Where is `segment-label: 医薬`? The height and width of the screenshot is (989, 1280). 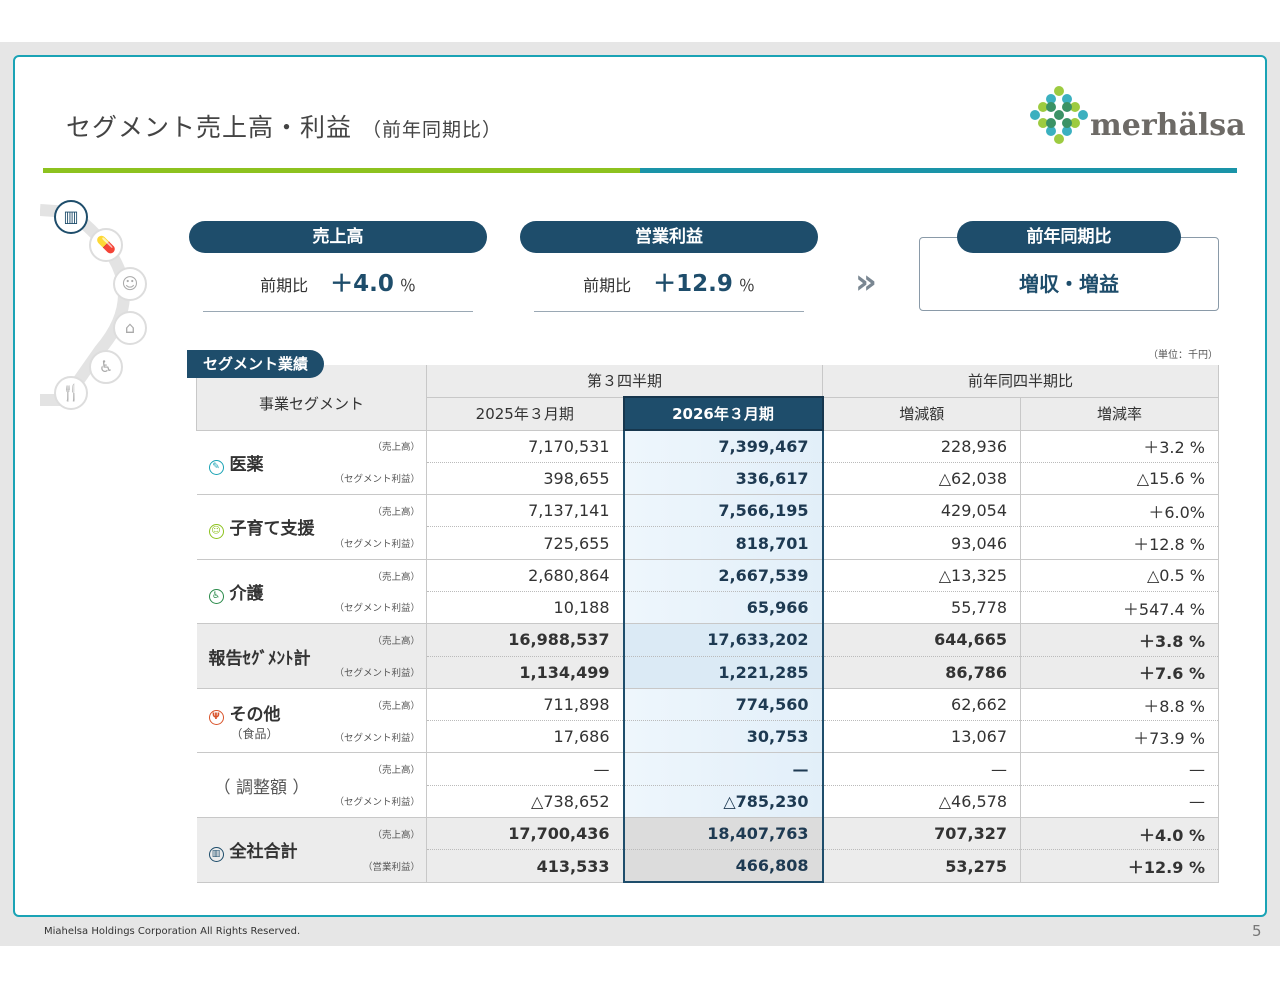 segment-label: 医薬 is located at coordinates (246, 464).